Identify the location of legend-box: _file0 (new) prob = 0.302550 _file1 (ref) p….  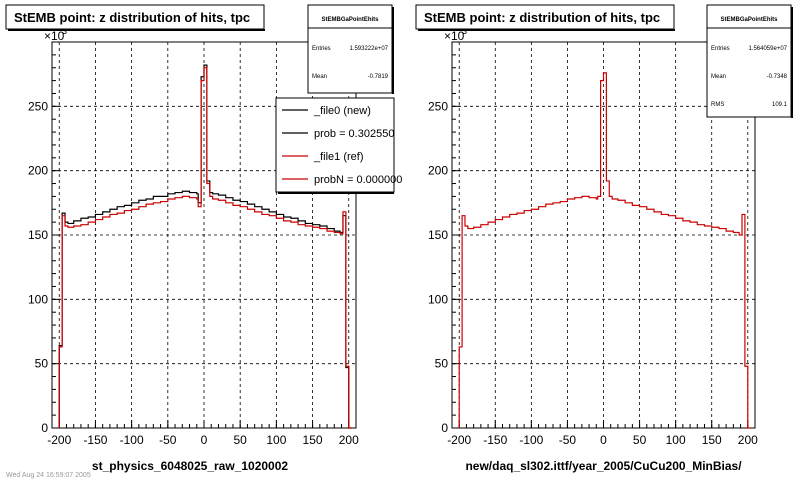
(338, 145).